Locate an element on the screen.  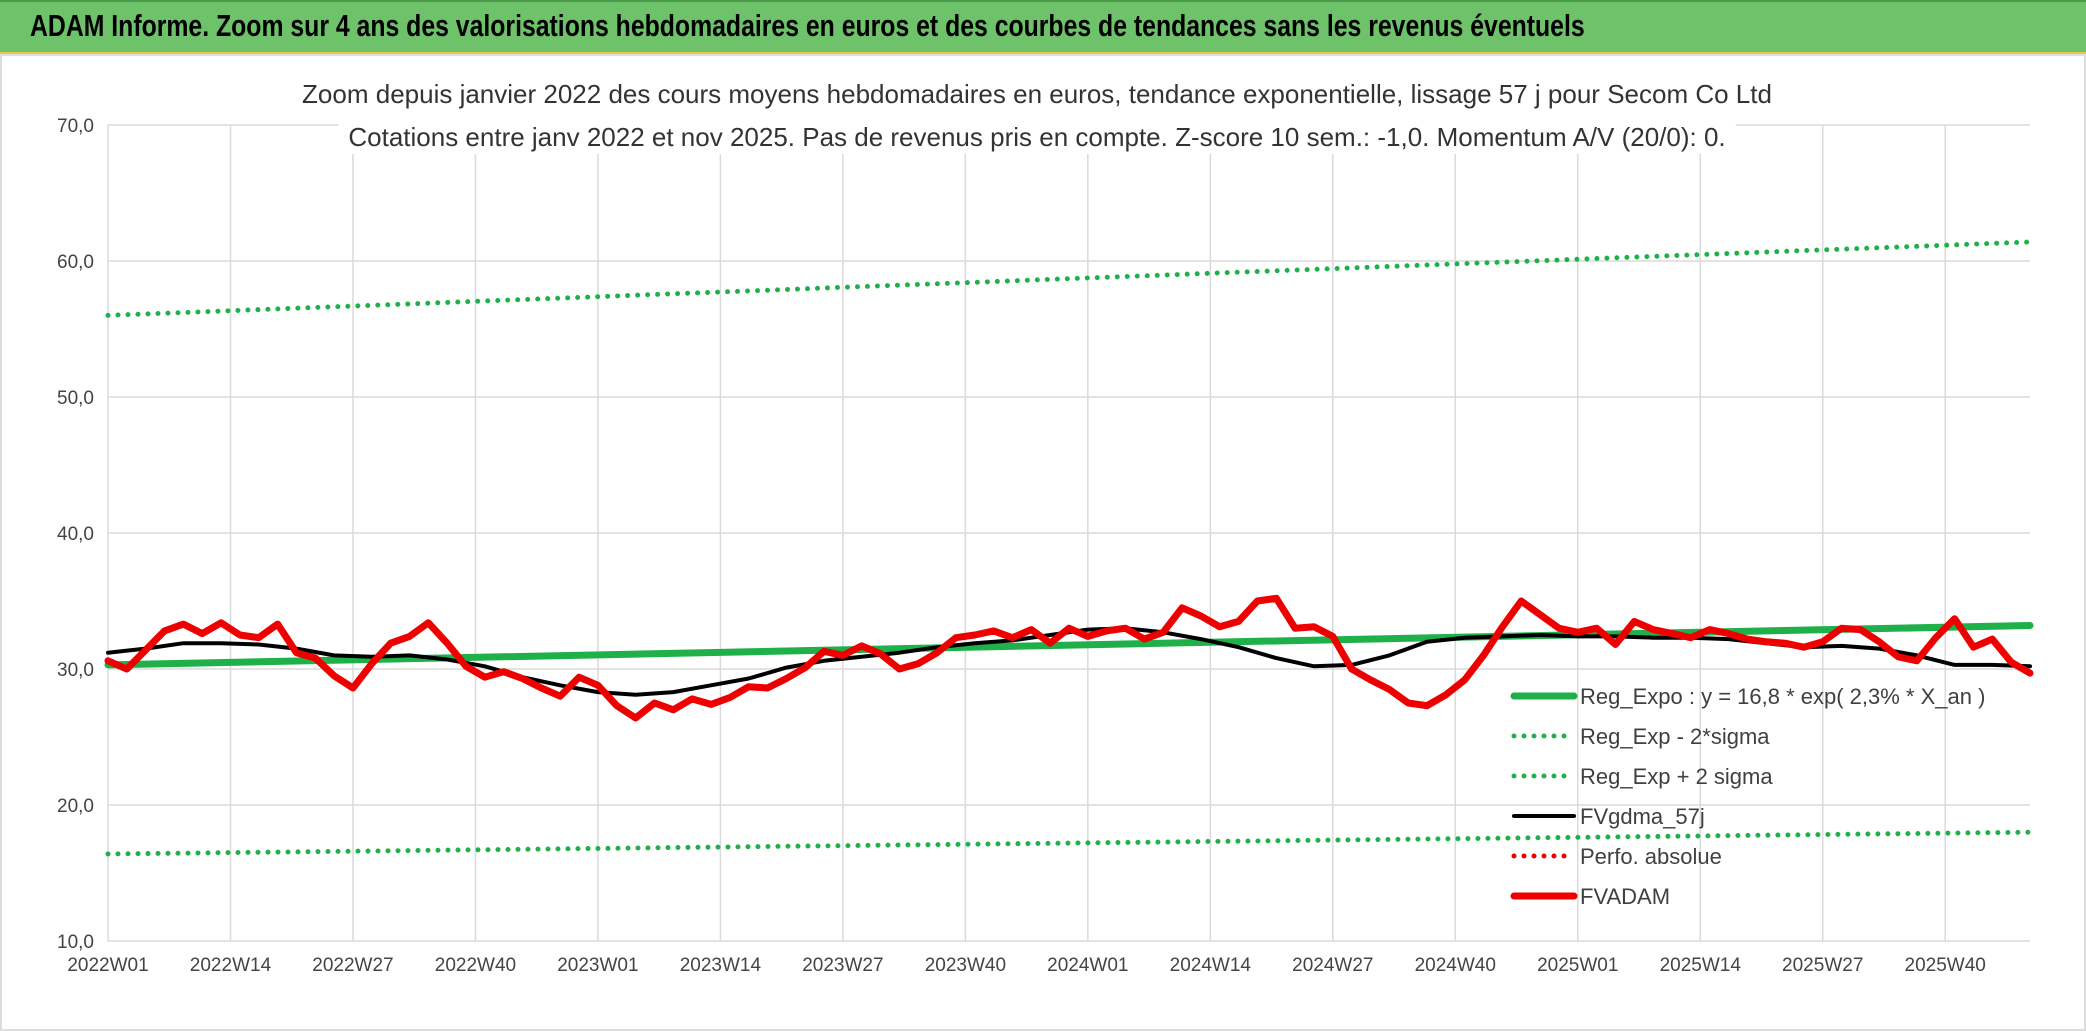
x-tick-label: 2023W14 is located at coordinates (721, 965).